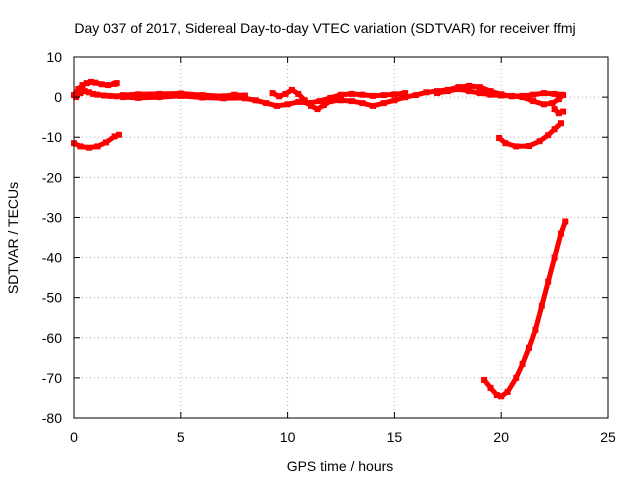 This screenshot has height=480, width=640. What do you see at coordinates (608, 437) in the screenshot?
I see `x-tick-label: 25` at bounding box center [608, 437].